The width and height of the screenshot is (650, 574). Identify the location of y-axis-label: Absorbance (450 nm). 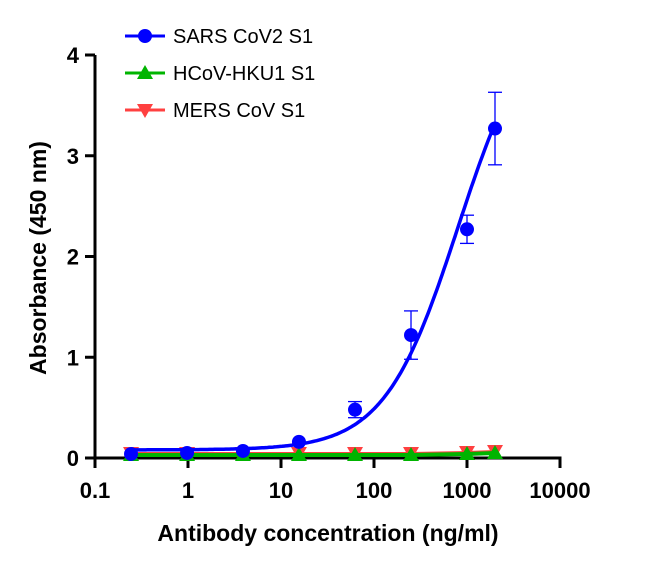
(38, 258).